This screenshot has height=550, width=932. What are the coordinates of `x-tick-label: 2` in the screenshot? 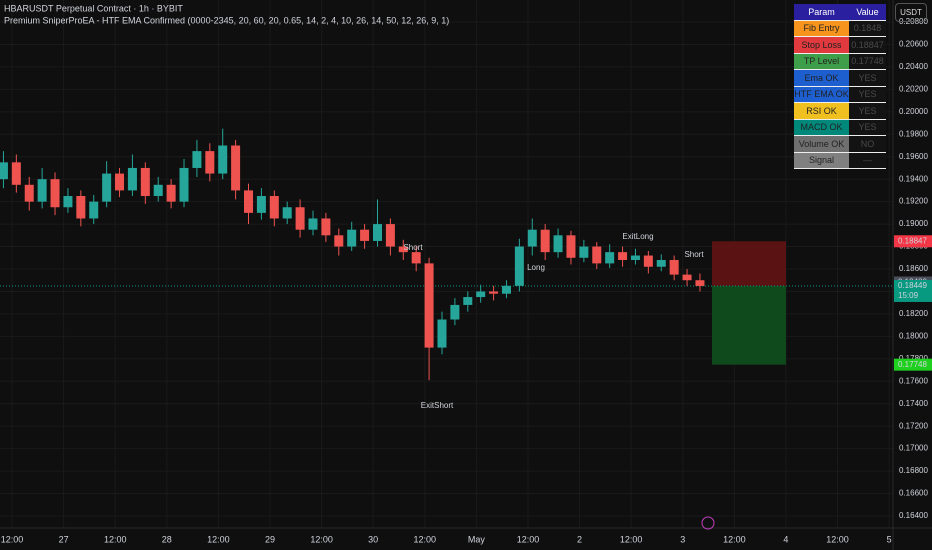 It's located at (579, 539).